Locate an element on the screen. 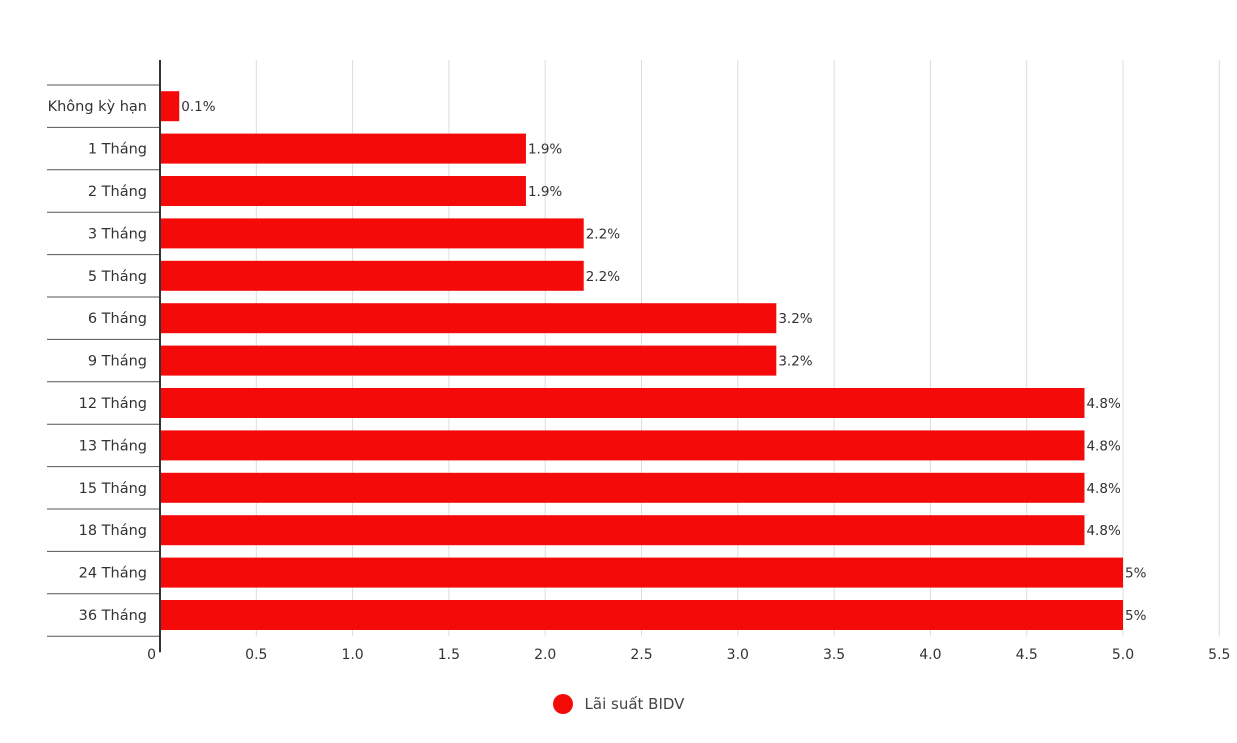 Image resolution: width=1237 pixels, height=743 pixels. data-label: 0.1% is located at coordinates (198, 107).